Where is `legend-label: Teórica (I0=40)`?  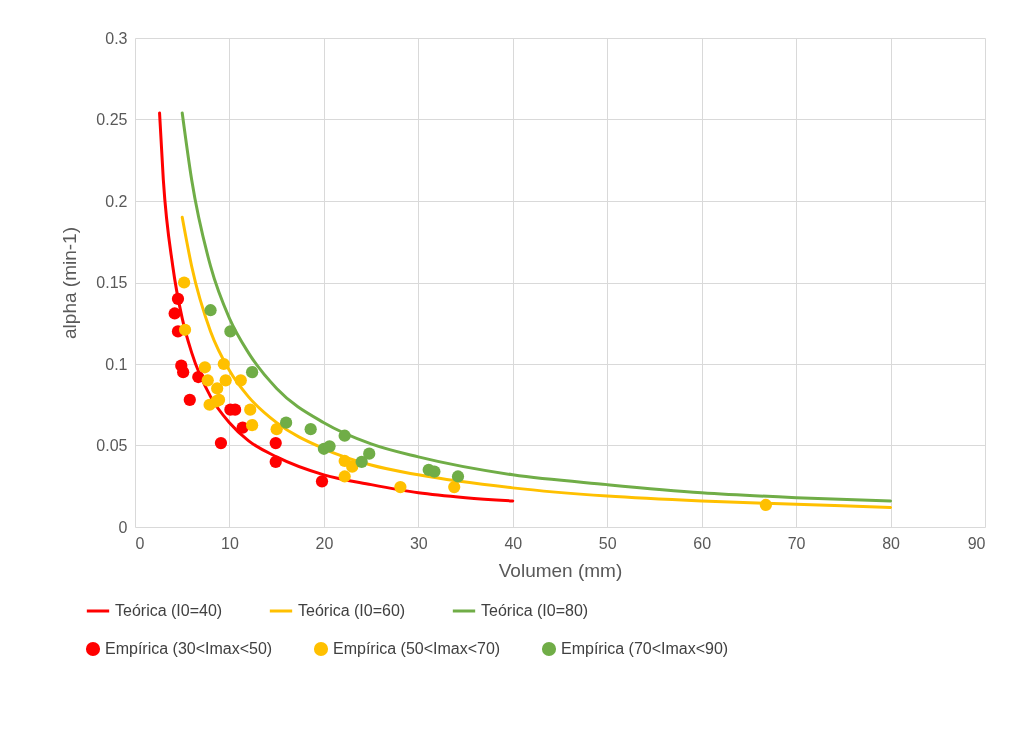
legend-label: Teórica (I0=40) is located at coordinates (169, 610).